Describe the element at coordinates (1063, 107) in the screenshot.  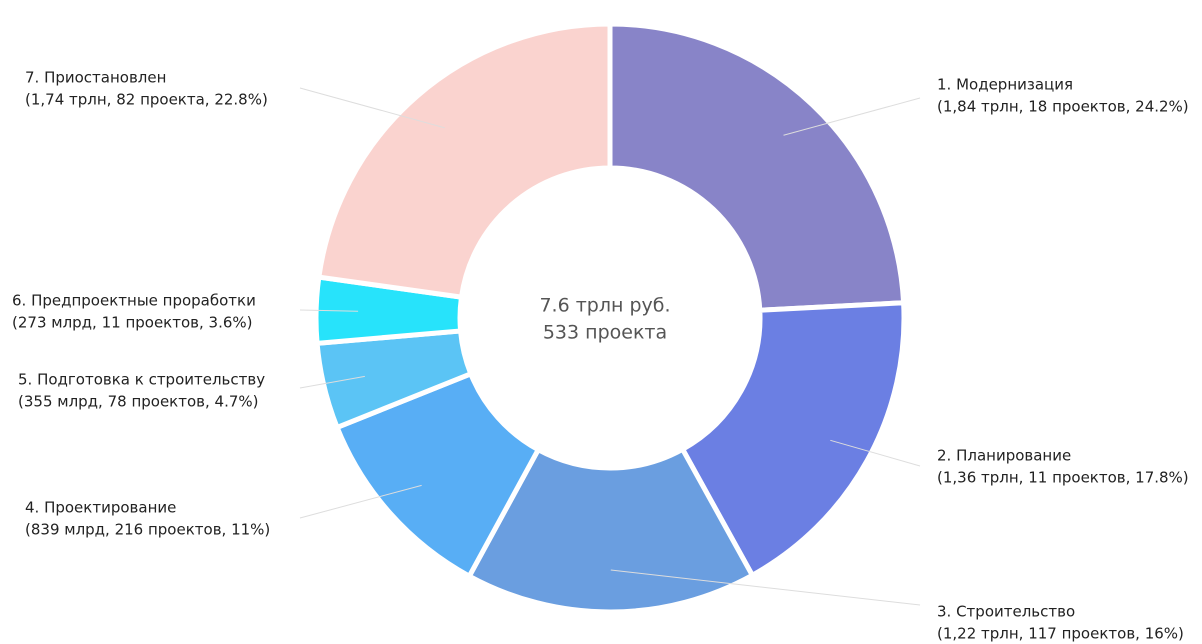
I see `slice-value-label: (1,84 трлн, 18 проектов, 24.2%)` at that location.